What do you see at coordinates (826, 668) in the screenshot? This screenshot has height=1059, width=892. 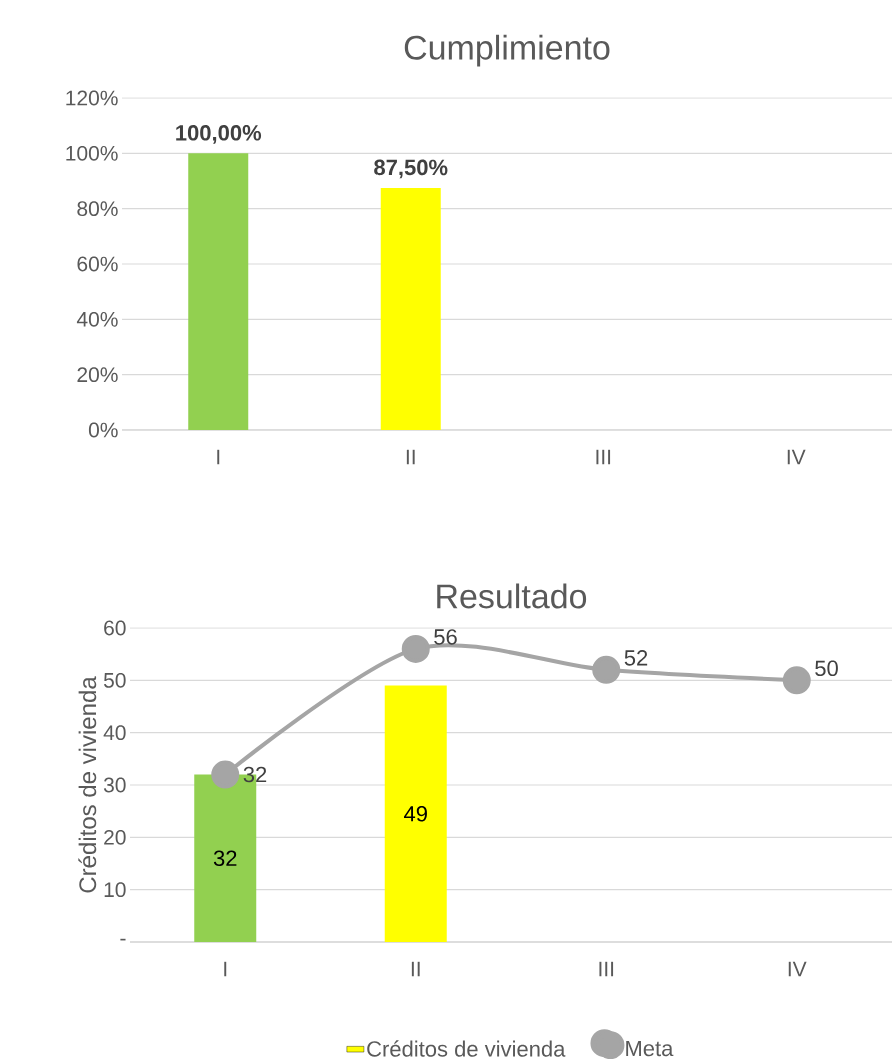 I see `data-label: 50` at bounding box center [826, 668].